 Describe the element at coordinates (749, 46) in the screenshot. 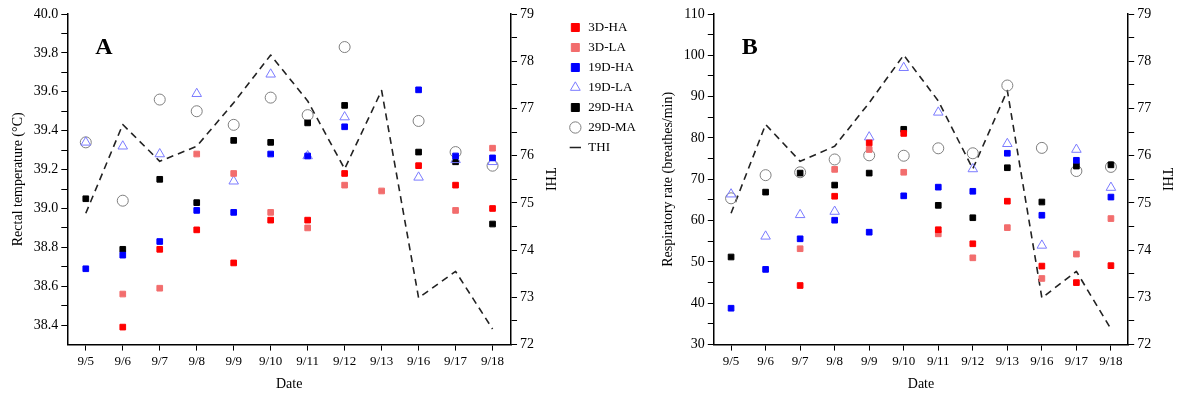

I see `annotation: B` at that location.